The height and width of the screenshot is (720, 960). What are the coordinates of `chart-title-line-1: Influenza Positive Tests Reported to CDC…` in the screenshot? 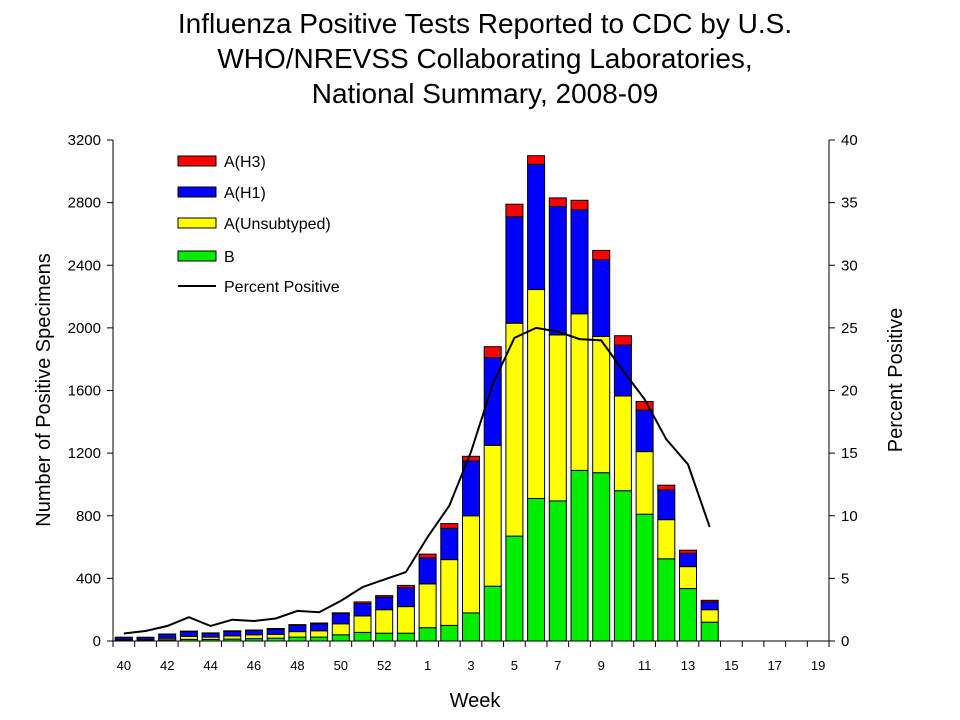 It's located at (485, 23).